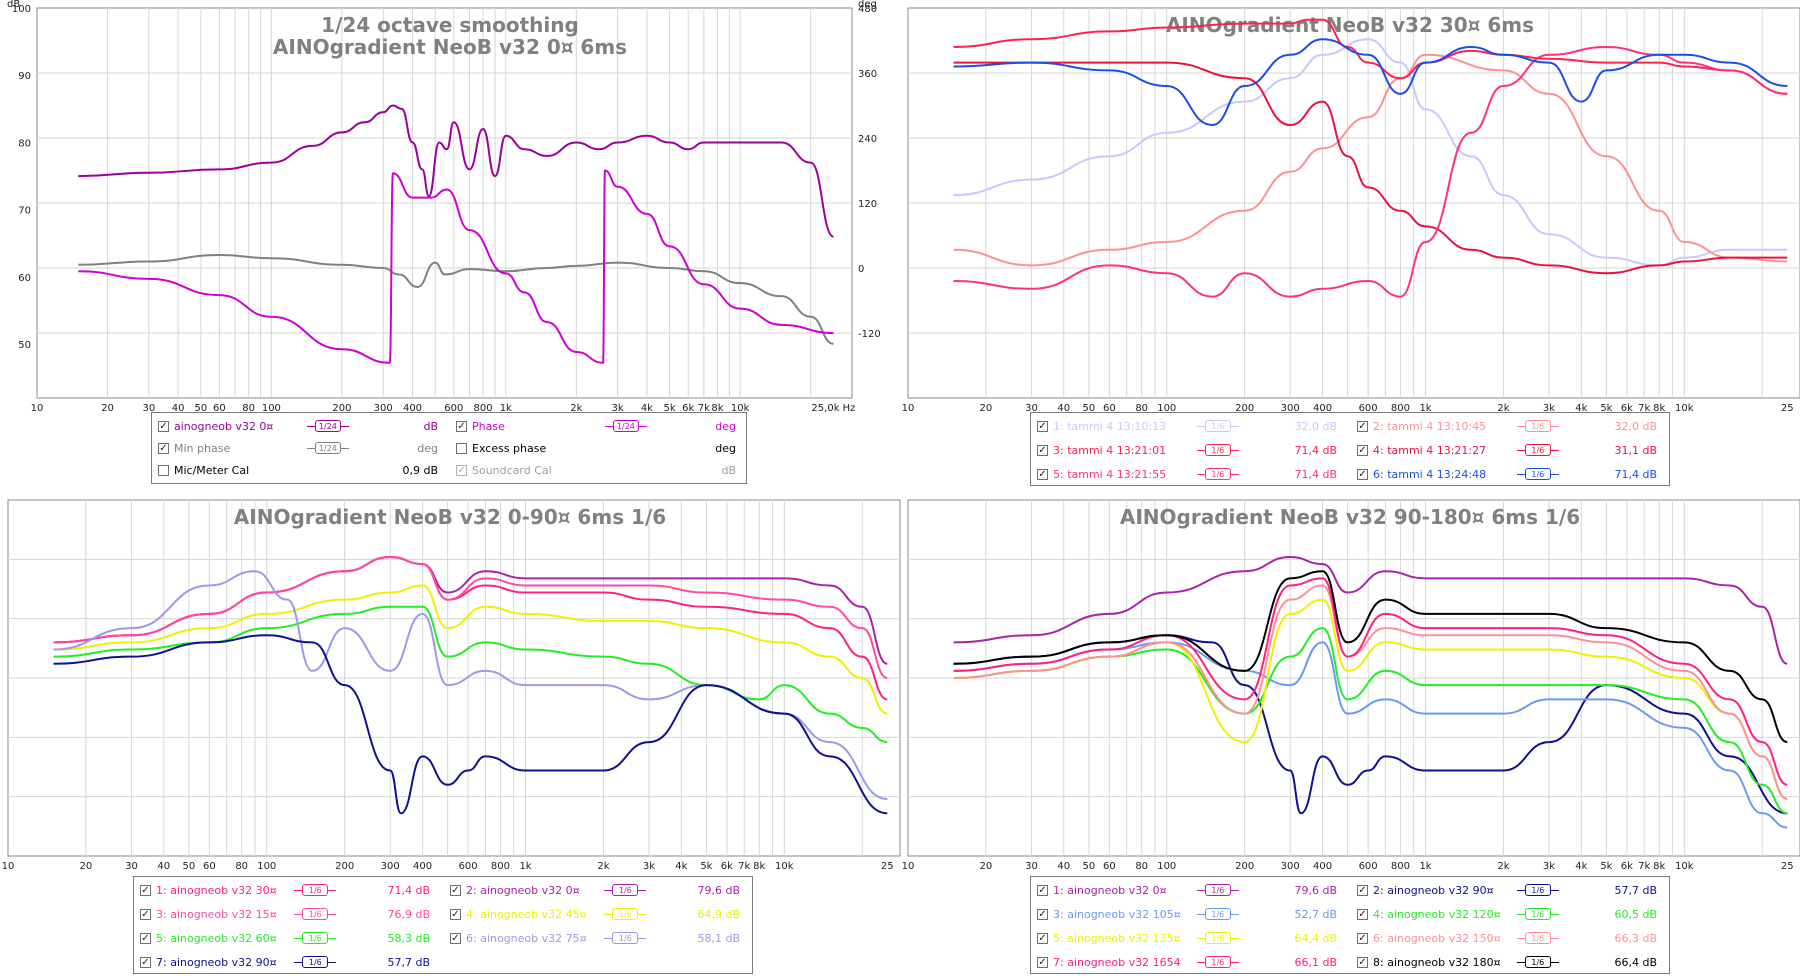 The width and height of the screenshot is (1800, 980). Describe the element at coordinates (107, 408) in the screenshot. I see `x-tick-label: 20` at that location.